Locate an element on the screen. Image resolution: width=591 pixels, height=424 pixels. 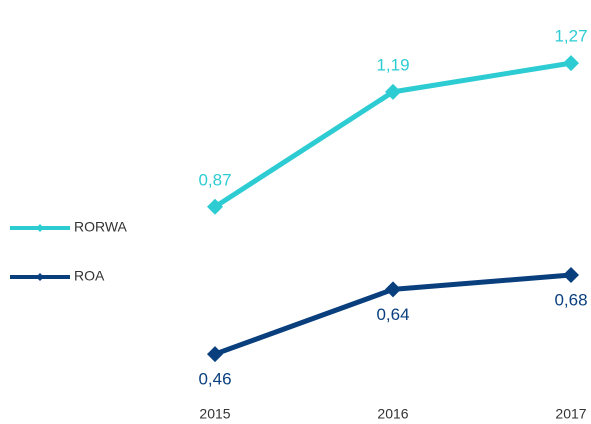
x-tick-label: 2017 is located at coordinates (570, 414).